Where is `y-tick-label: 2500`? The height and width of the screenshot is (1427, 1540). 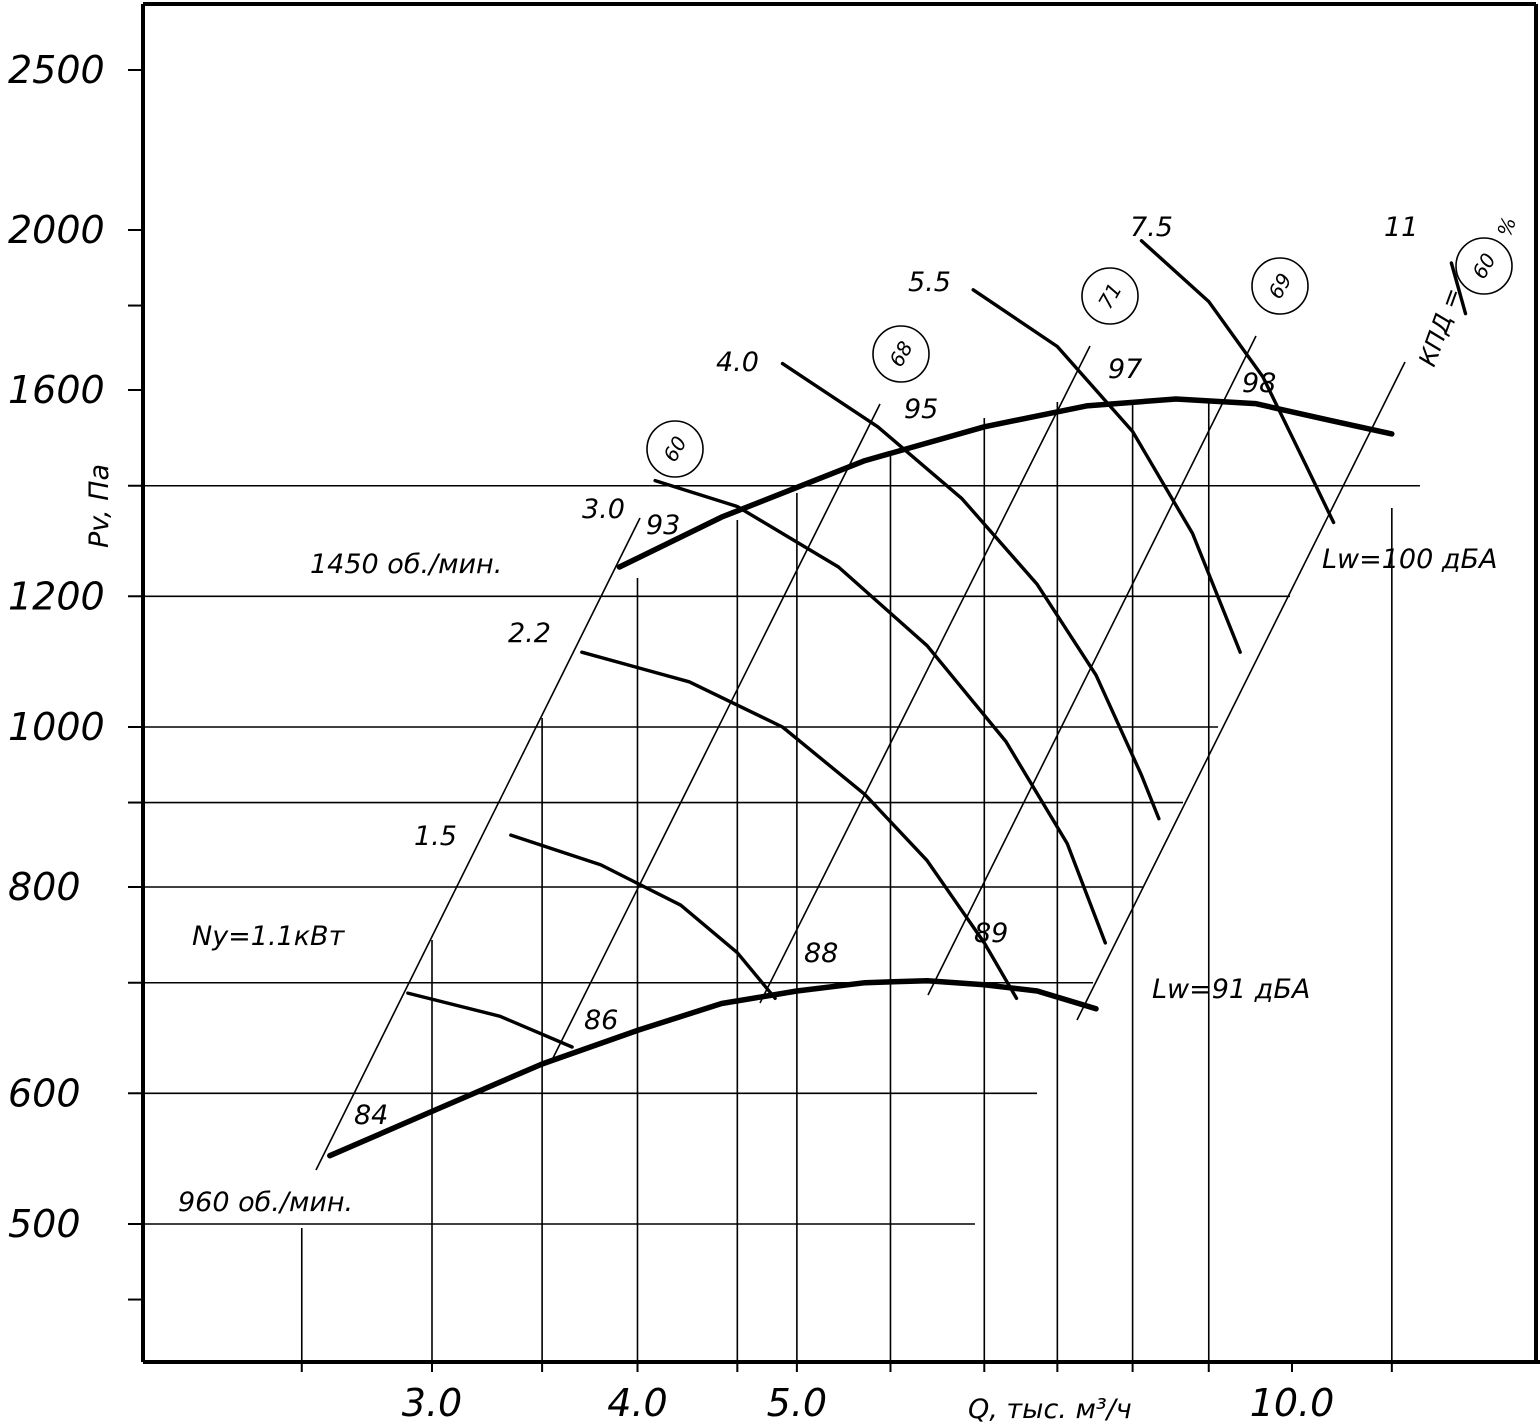 y-tick-label: 2500 is located at coordinates (56, 70).